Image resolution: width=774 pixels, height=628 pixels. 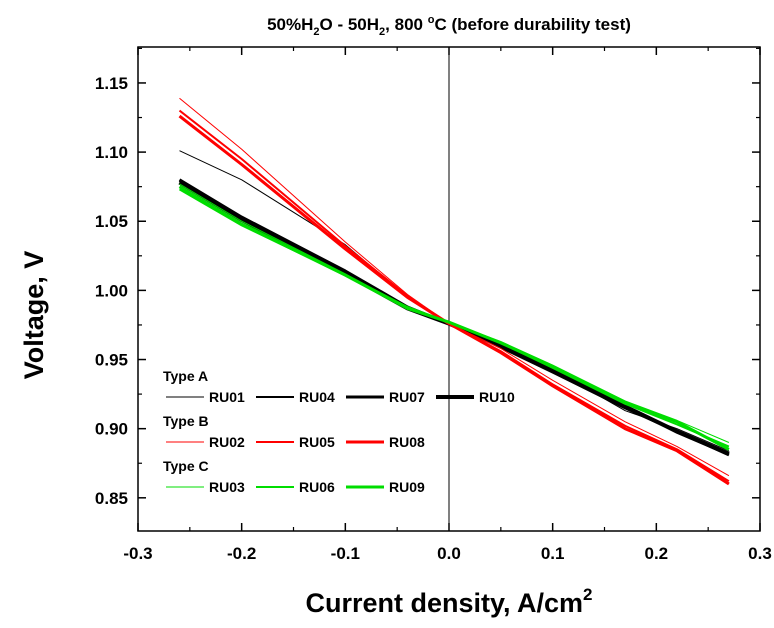 I want to click on title-part-a: 50%H, so click(x=290, y=24).